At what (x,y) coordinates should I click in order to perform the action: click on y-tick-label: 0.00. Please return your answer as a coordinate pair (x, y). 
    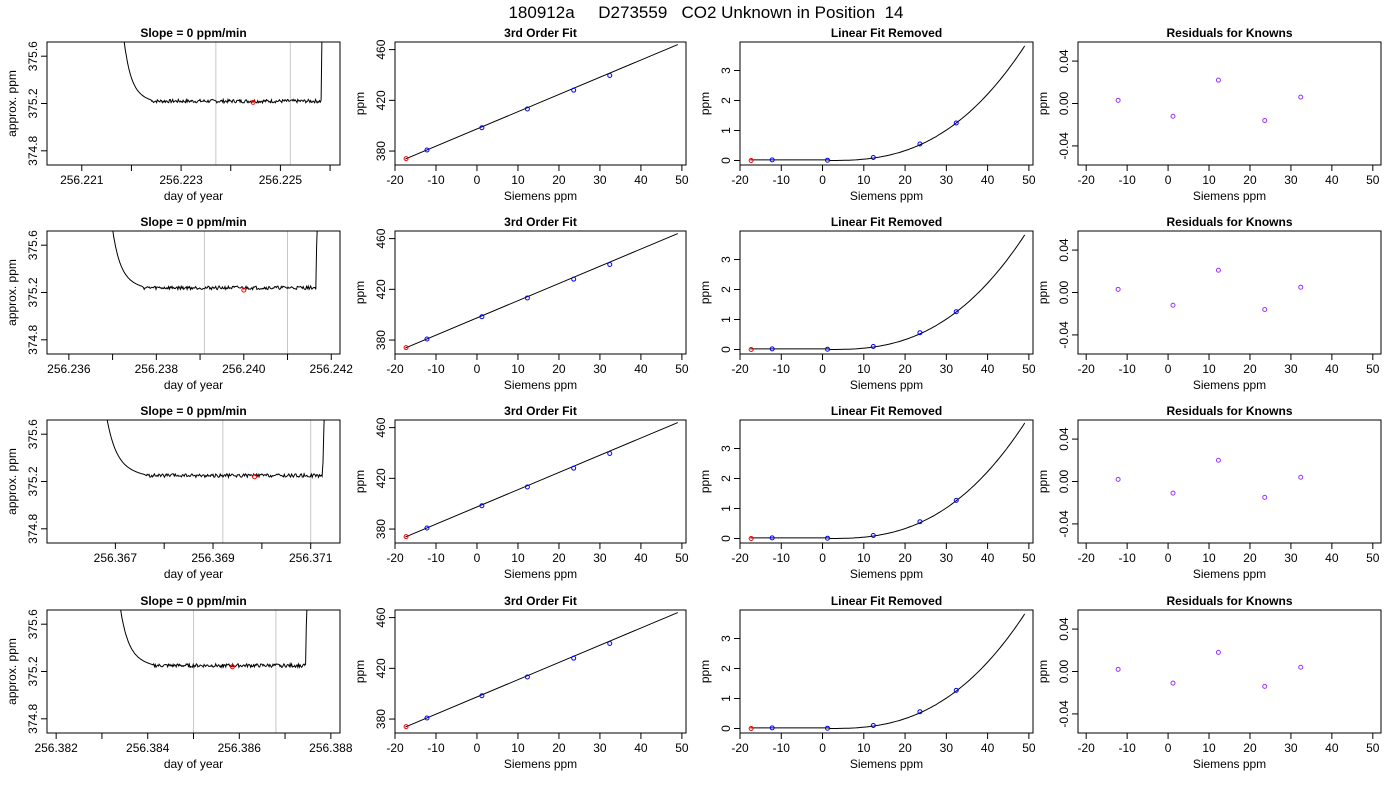
    Looking at the image, I should click on (1064, 671).